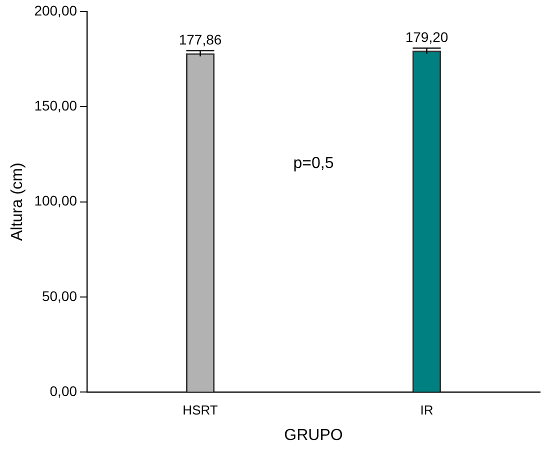 The height and width of the screenshot is (453, 542). What do you see at coordinates (200, 410) in the screenshot?
I see `x-tick-label: HSRT` at bounding box center [200, 410].